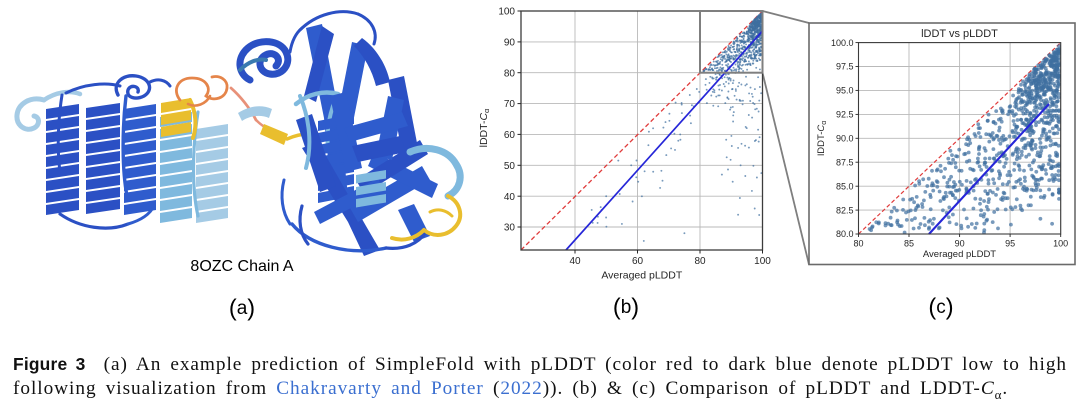 This screenshot has height=407, width=1080. I want to click on svg-text: 92.5, so click(845, 115).